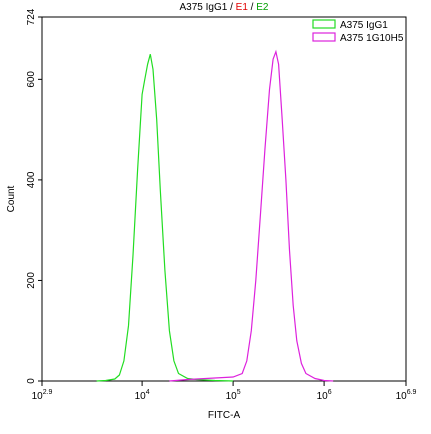 Image resolution: width=431 pixels, height=434 pixels. I want to click on y-tick-label: 200, so click(31, 280).